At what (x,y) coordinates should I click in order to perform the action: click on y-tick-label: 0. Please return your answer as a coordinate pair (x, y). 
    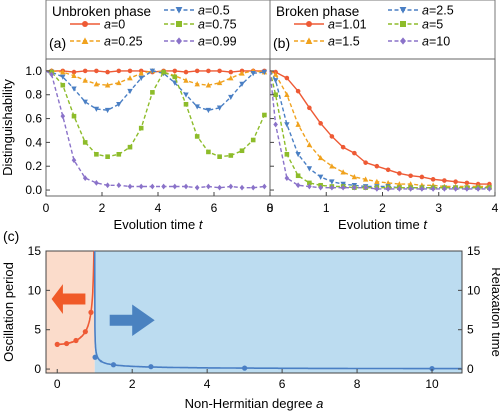
    Looking at the image, I should click on (37, 369).